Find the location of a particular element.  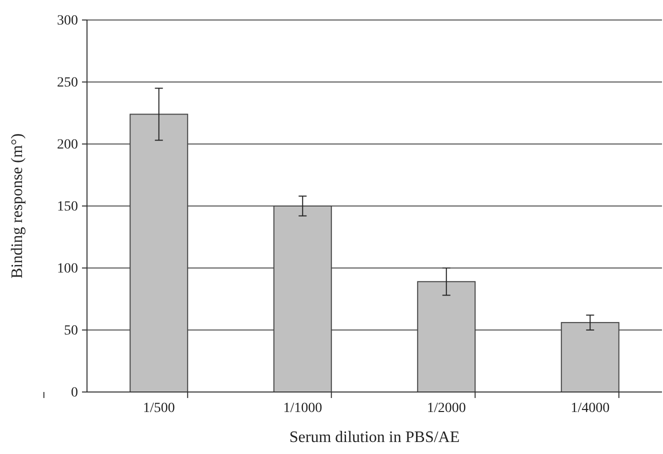

y-tick-label: 0 is located at coordinates (74, 392).